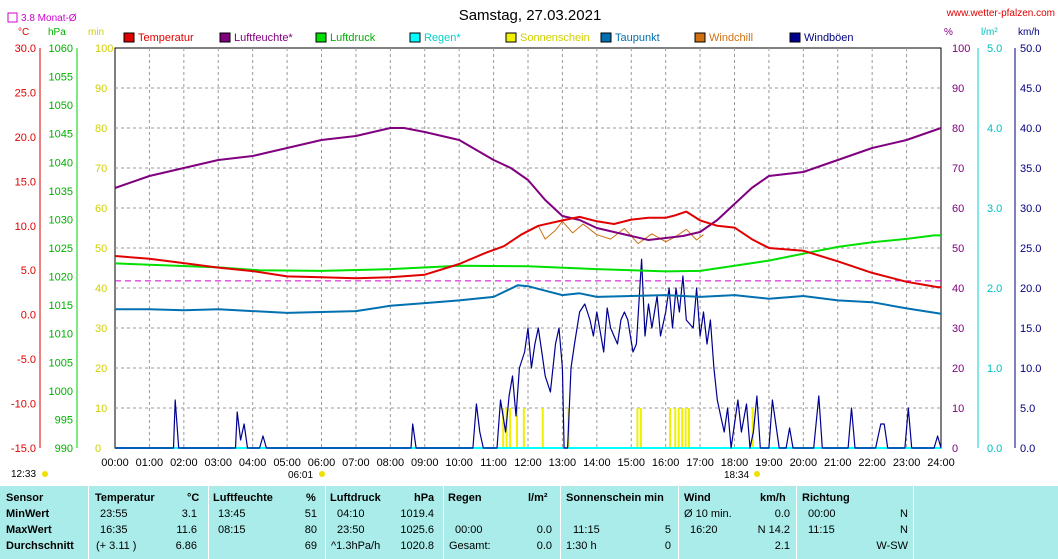  Describe the element at coordinates (26, 360) in the screenshot. I see `temp-tick-label: -5.0` at that location.